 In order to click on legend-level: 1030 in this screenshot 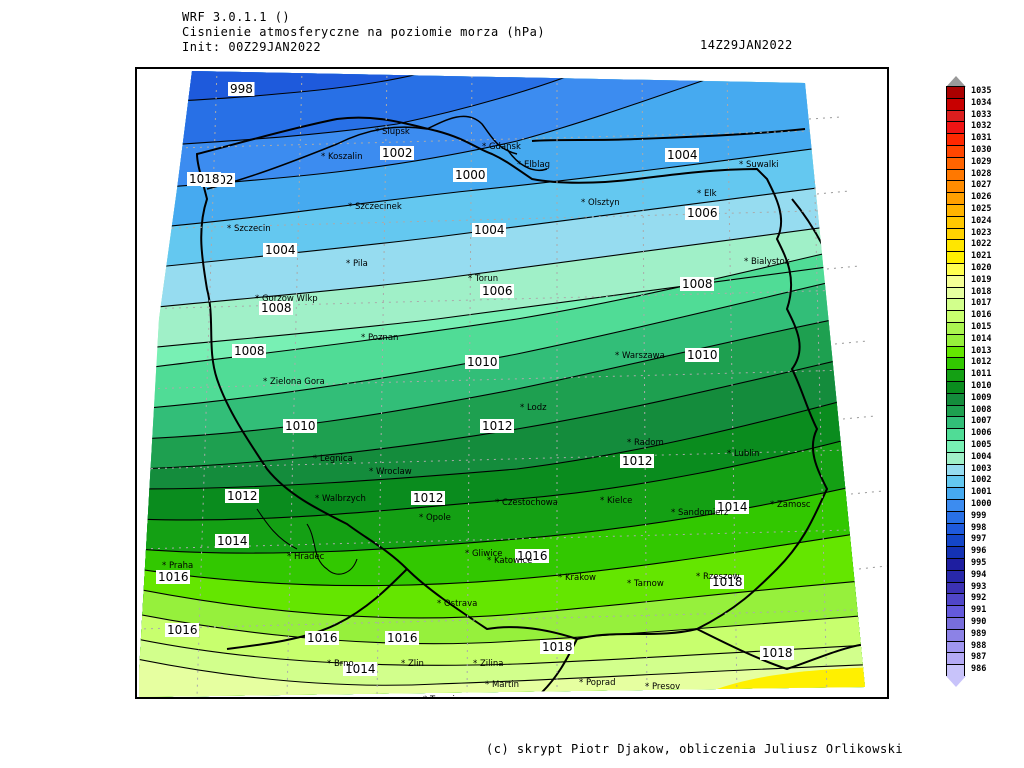, I will do `click(976, 151)`.